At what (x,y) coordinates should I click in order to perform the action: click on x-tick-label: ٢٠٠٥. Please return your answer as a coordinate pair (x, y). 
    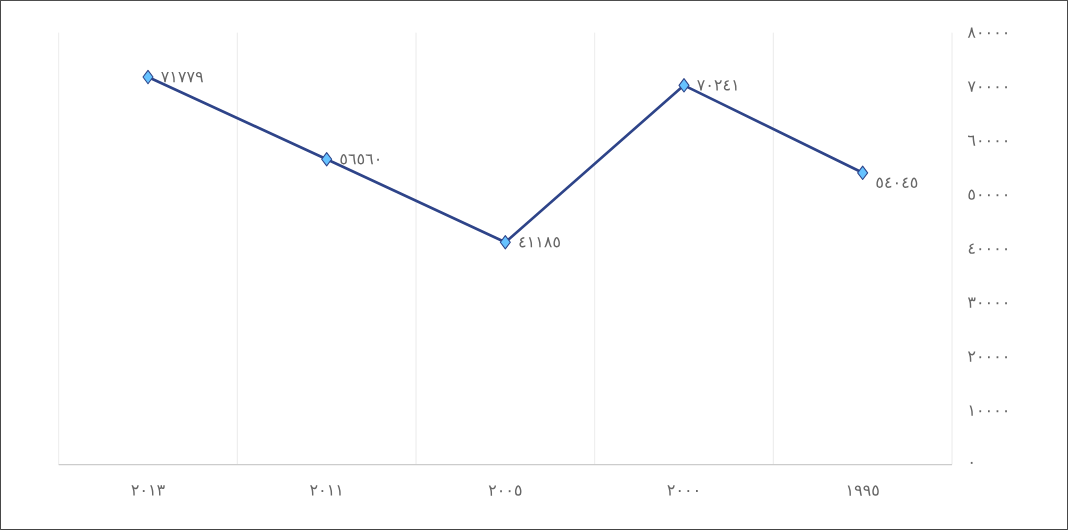
    Looking at the image, I should click on (505, 490).